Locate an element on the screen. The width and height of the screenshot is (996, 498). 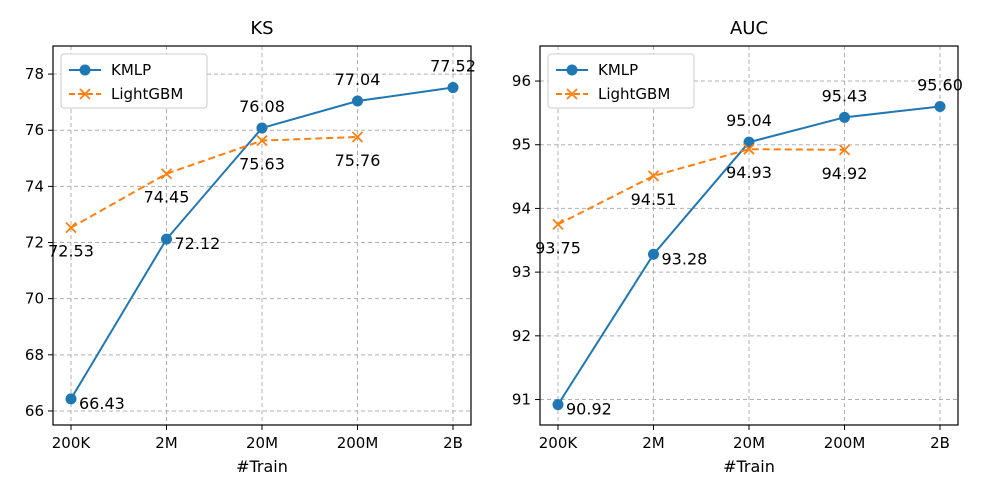
data-label: 66.43 is located at coordinates (102, 403).